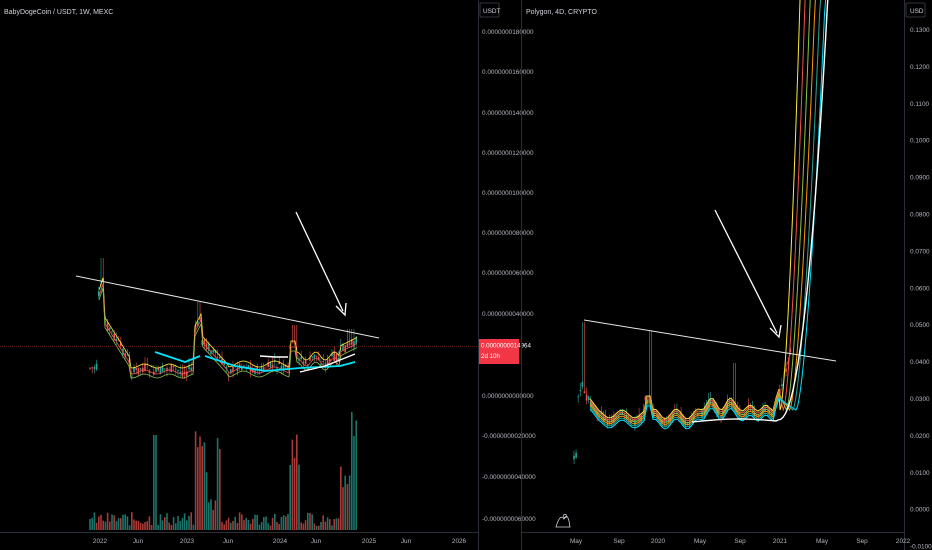 The height and width of the screenshot is (550, 932). What do you see at coordinates (862, 541) in the screenshot?
I see `right-x-tick: Sep` at bounding box center [862, 541].